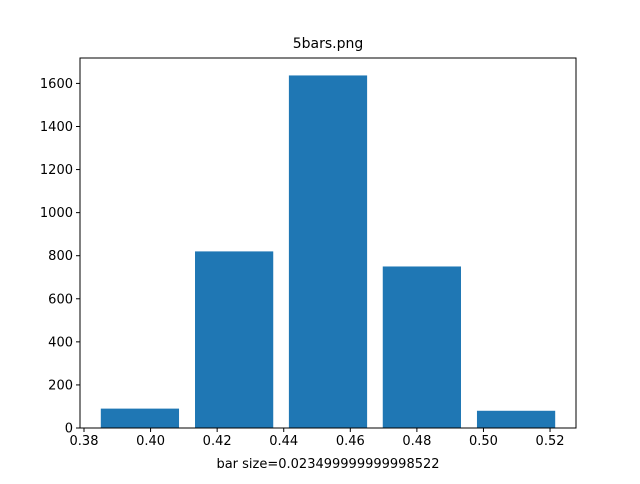 Image resolution: width=640 pixels, height=484 pixels. Describe the element at coordinates (84, 441) in the screenshot. I see `x-tick-label: 0.38` at that location.